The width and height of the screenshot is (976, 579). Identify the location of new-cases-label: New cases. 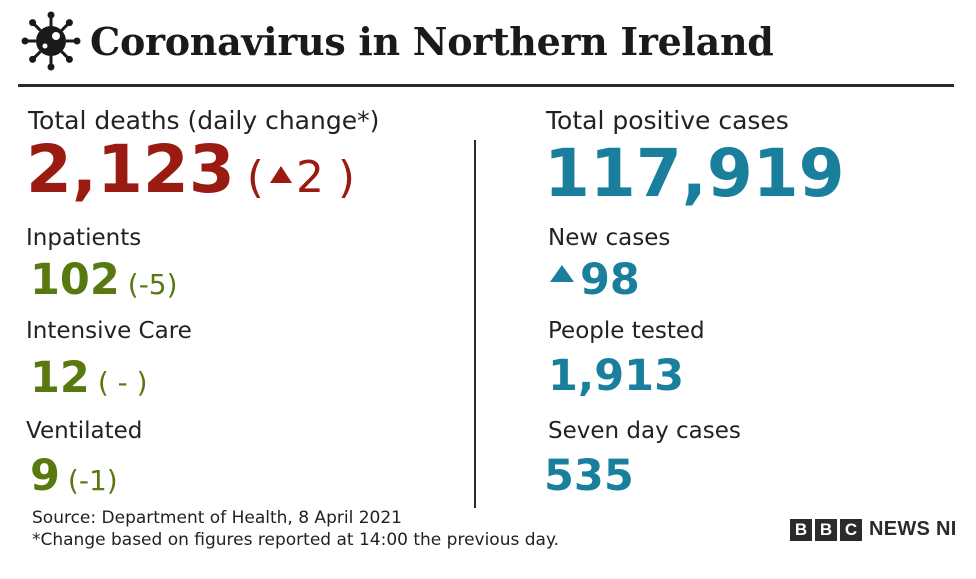
(609, 238).